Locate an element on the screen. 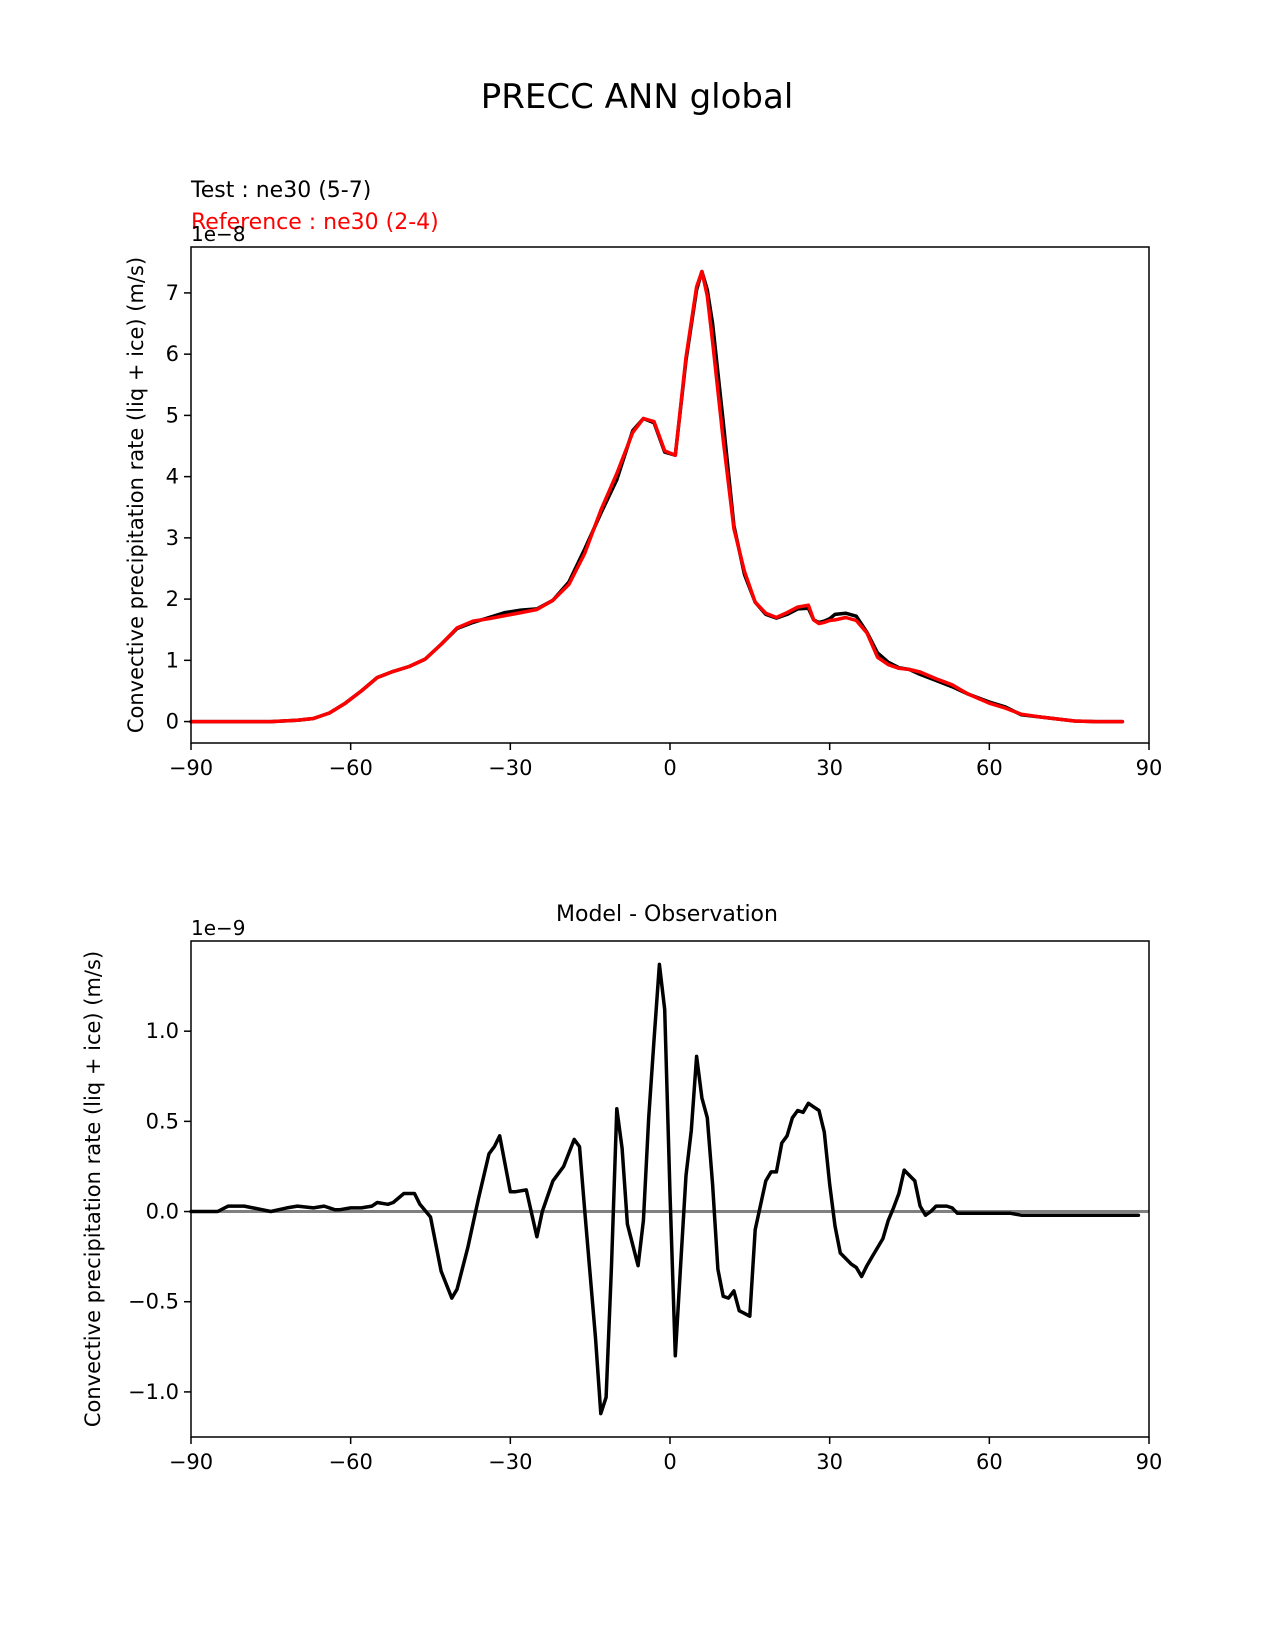 This screenshot has width=1275, height=1650. y-tick-label: 0 is located at coordinates (172, 722).